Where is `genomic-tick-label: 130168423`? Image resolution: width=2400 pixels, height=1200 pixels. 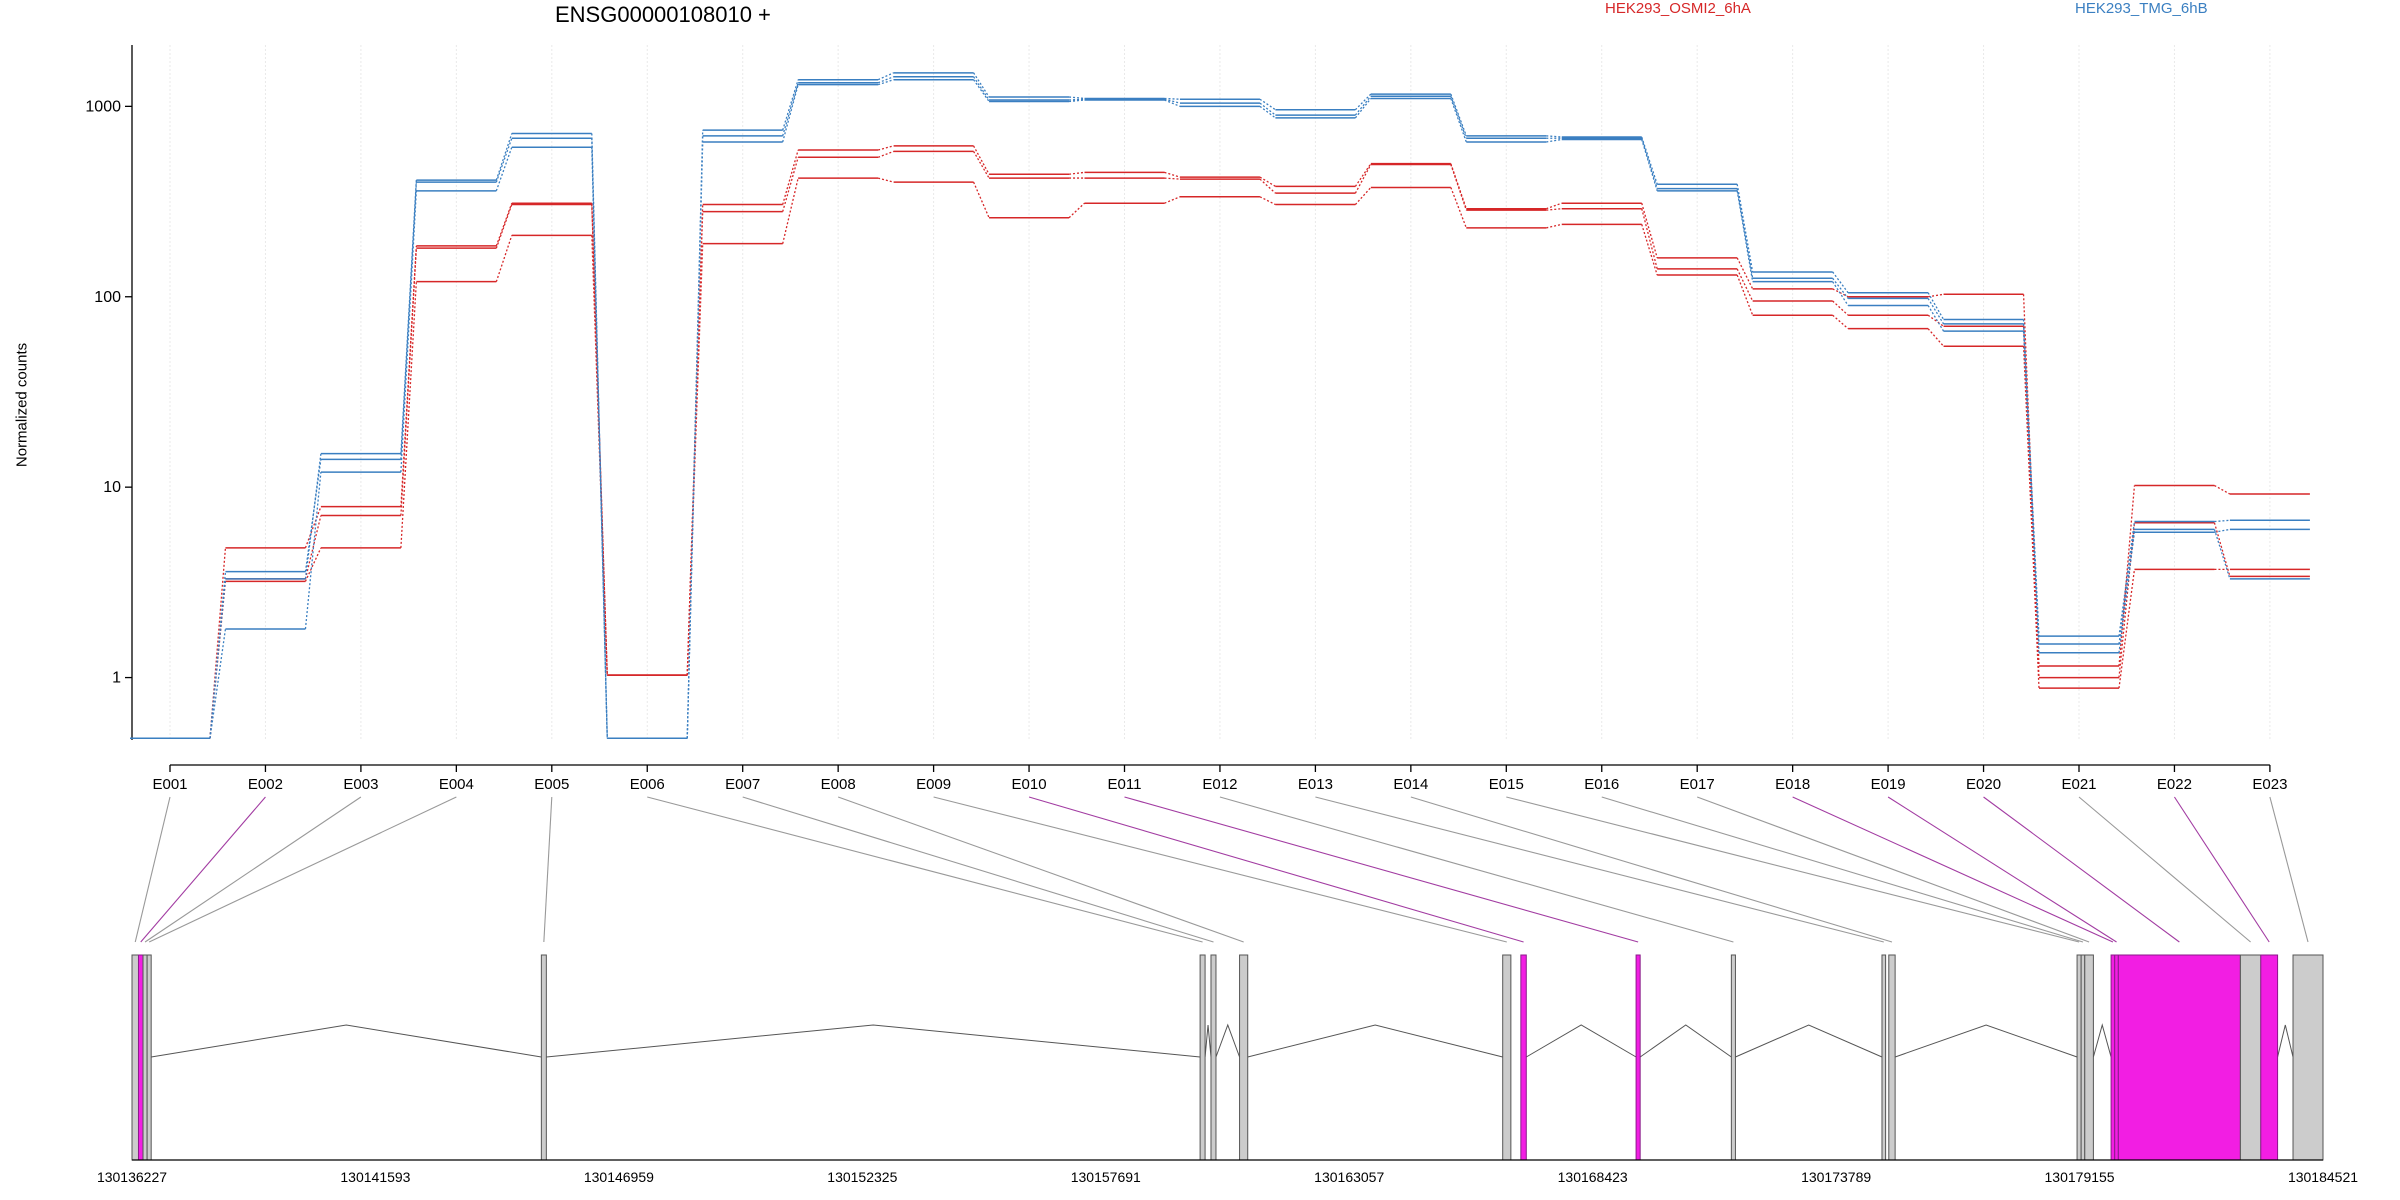 genomic-tick-label: 130168423 is located at coordinates (1593, 1177).